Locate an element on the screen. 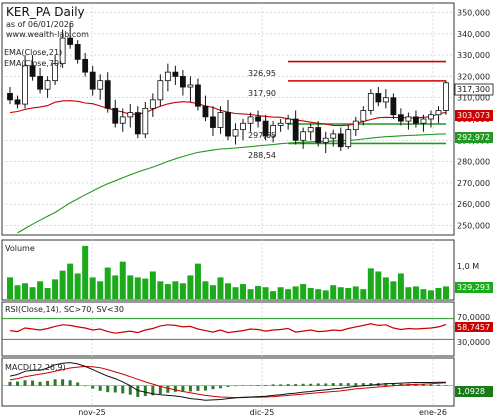  level-label-326: 326,95 is located at coordinates (262, 73).